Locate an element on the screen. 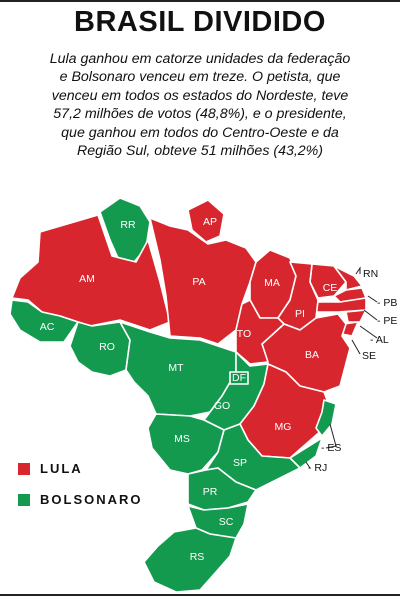 Image resolution: width=400 pixels, height=603 pixels. state-am is located at coordinates (91, 272).